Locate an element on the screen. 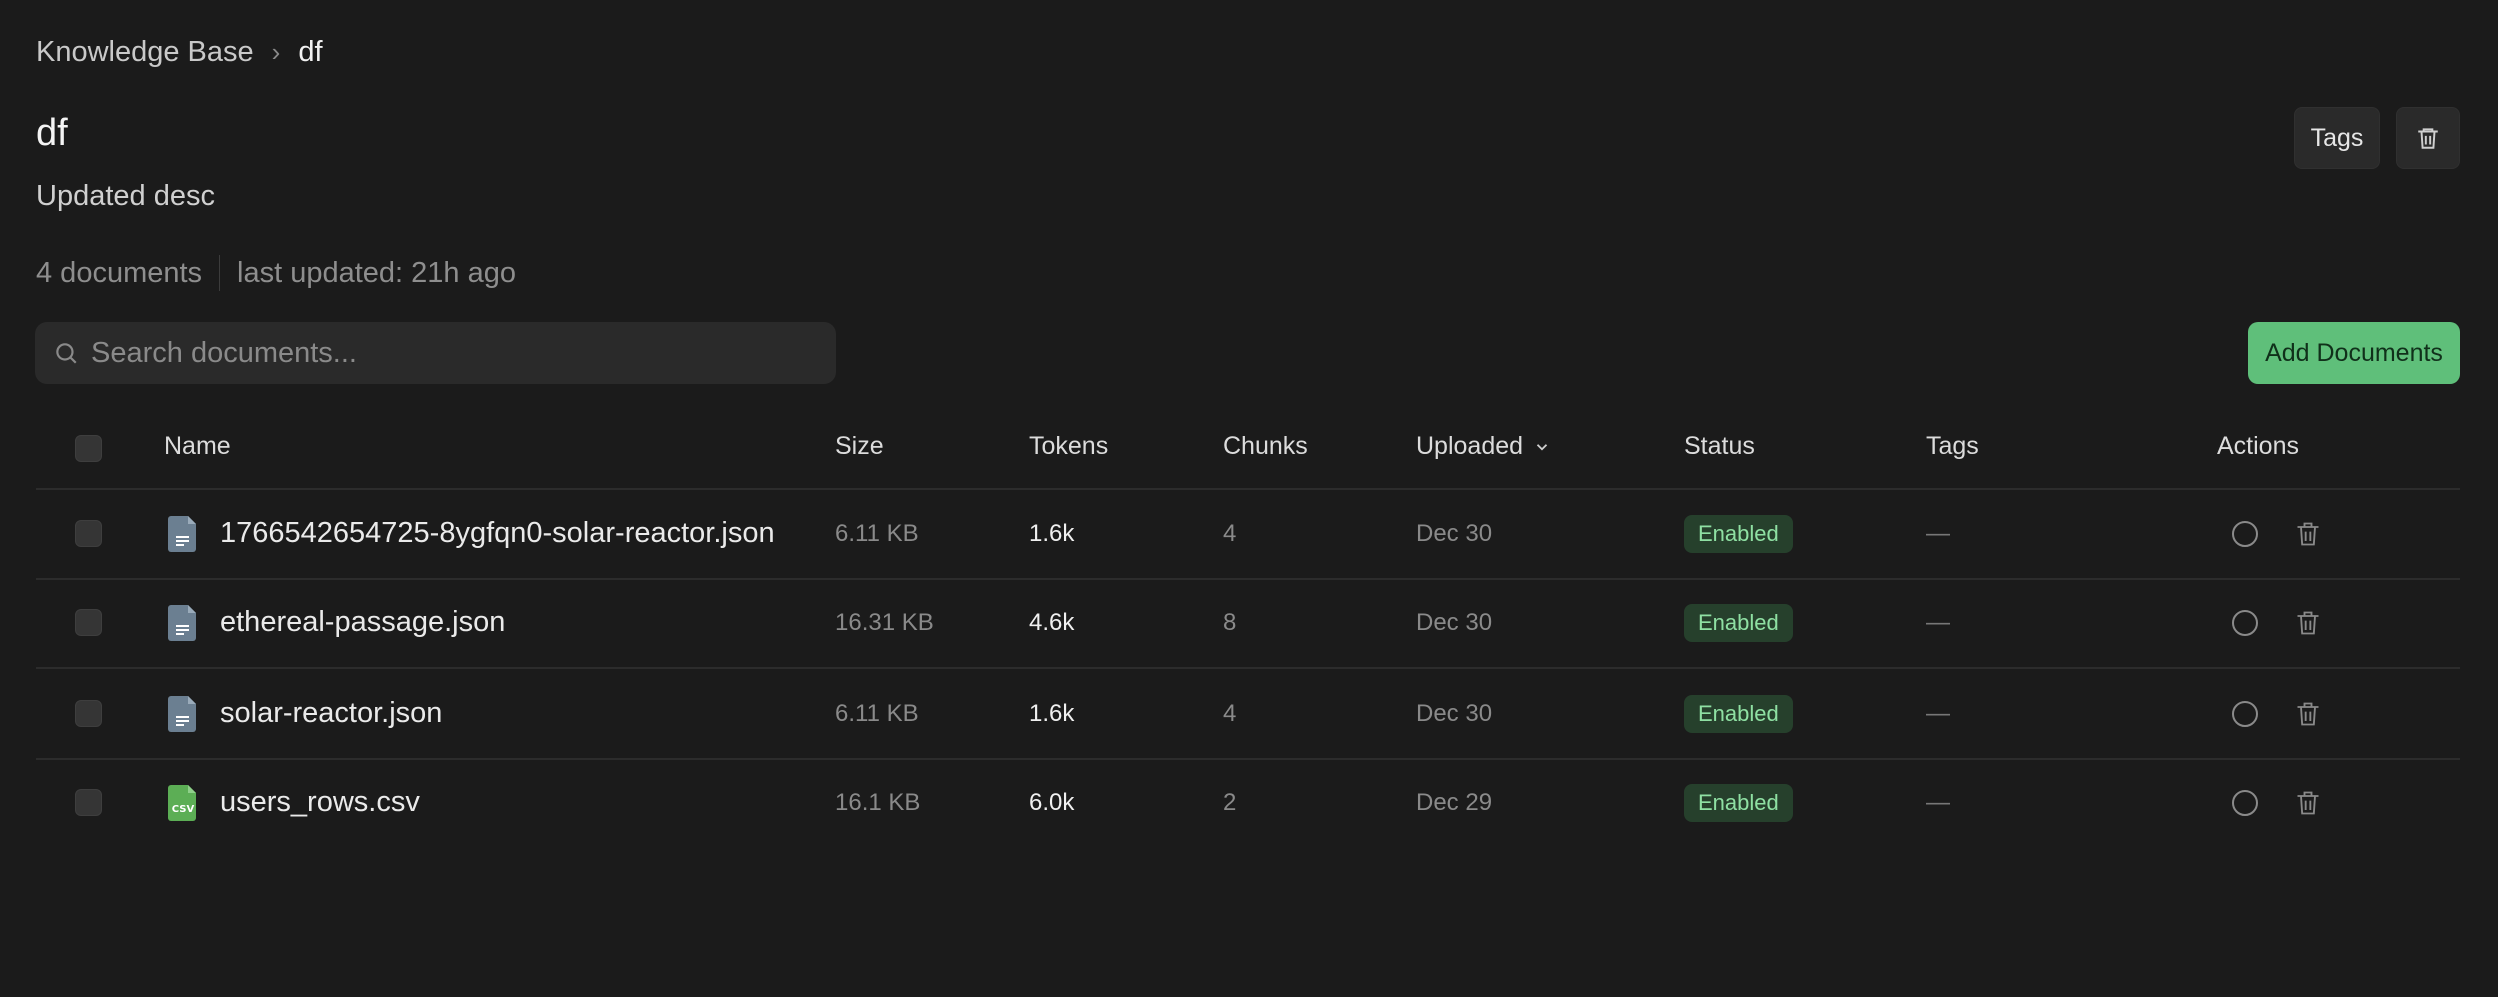  file-size: 16.1 KB is located at coordinates (878, 802).